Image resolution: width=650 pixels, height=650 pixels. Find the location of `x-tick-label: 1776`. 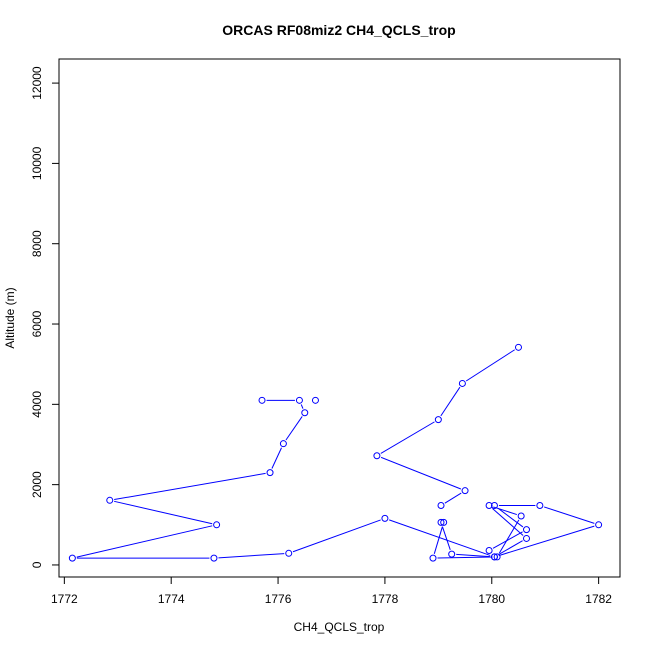

x-tick-label: 1776 is located at coordinates (278, 599).